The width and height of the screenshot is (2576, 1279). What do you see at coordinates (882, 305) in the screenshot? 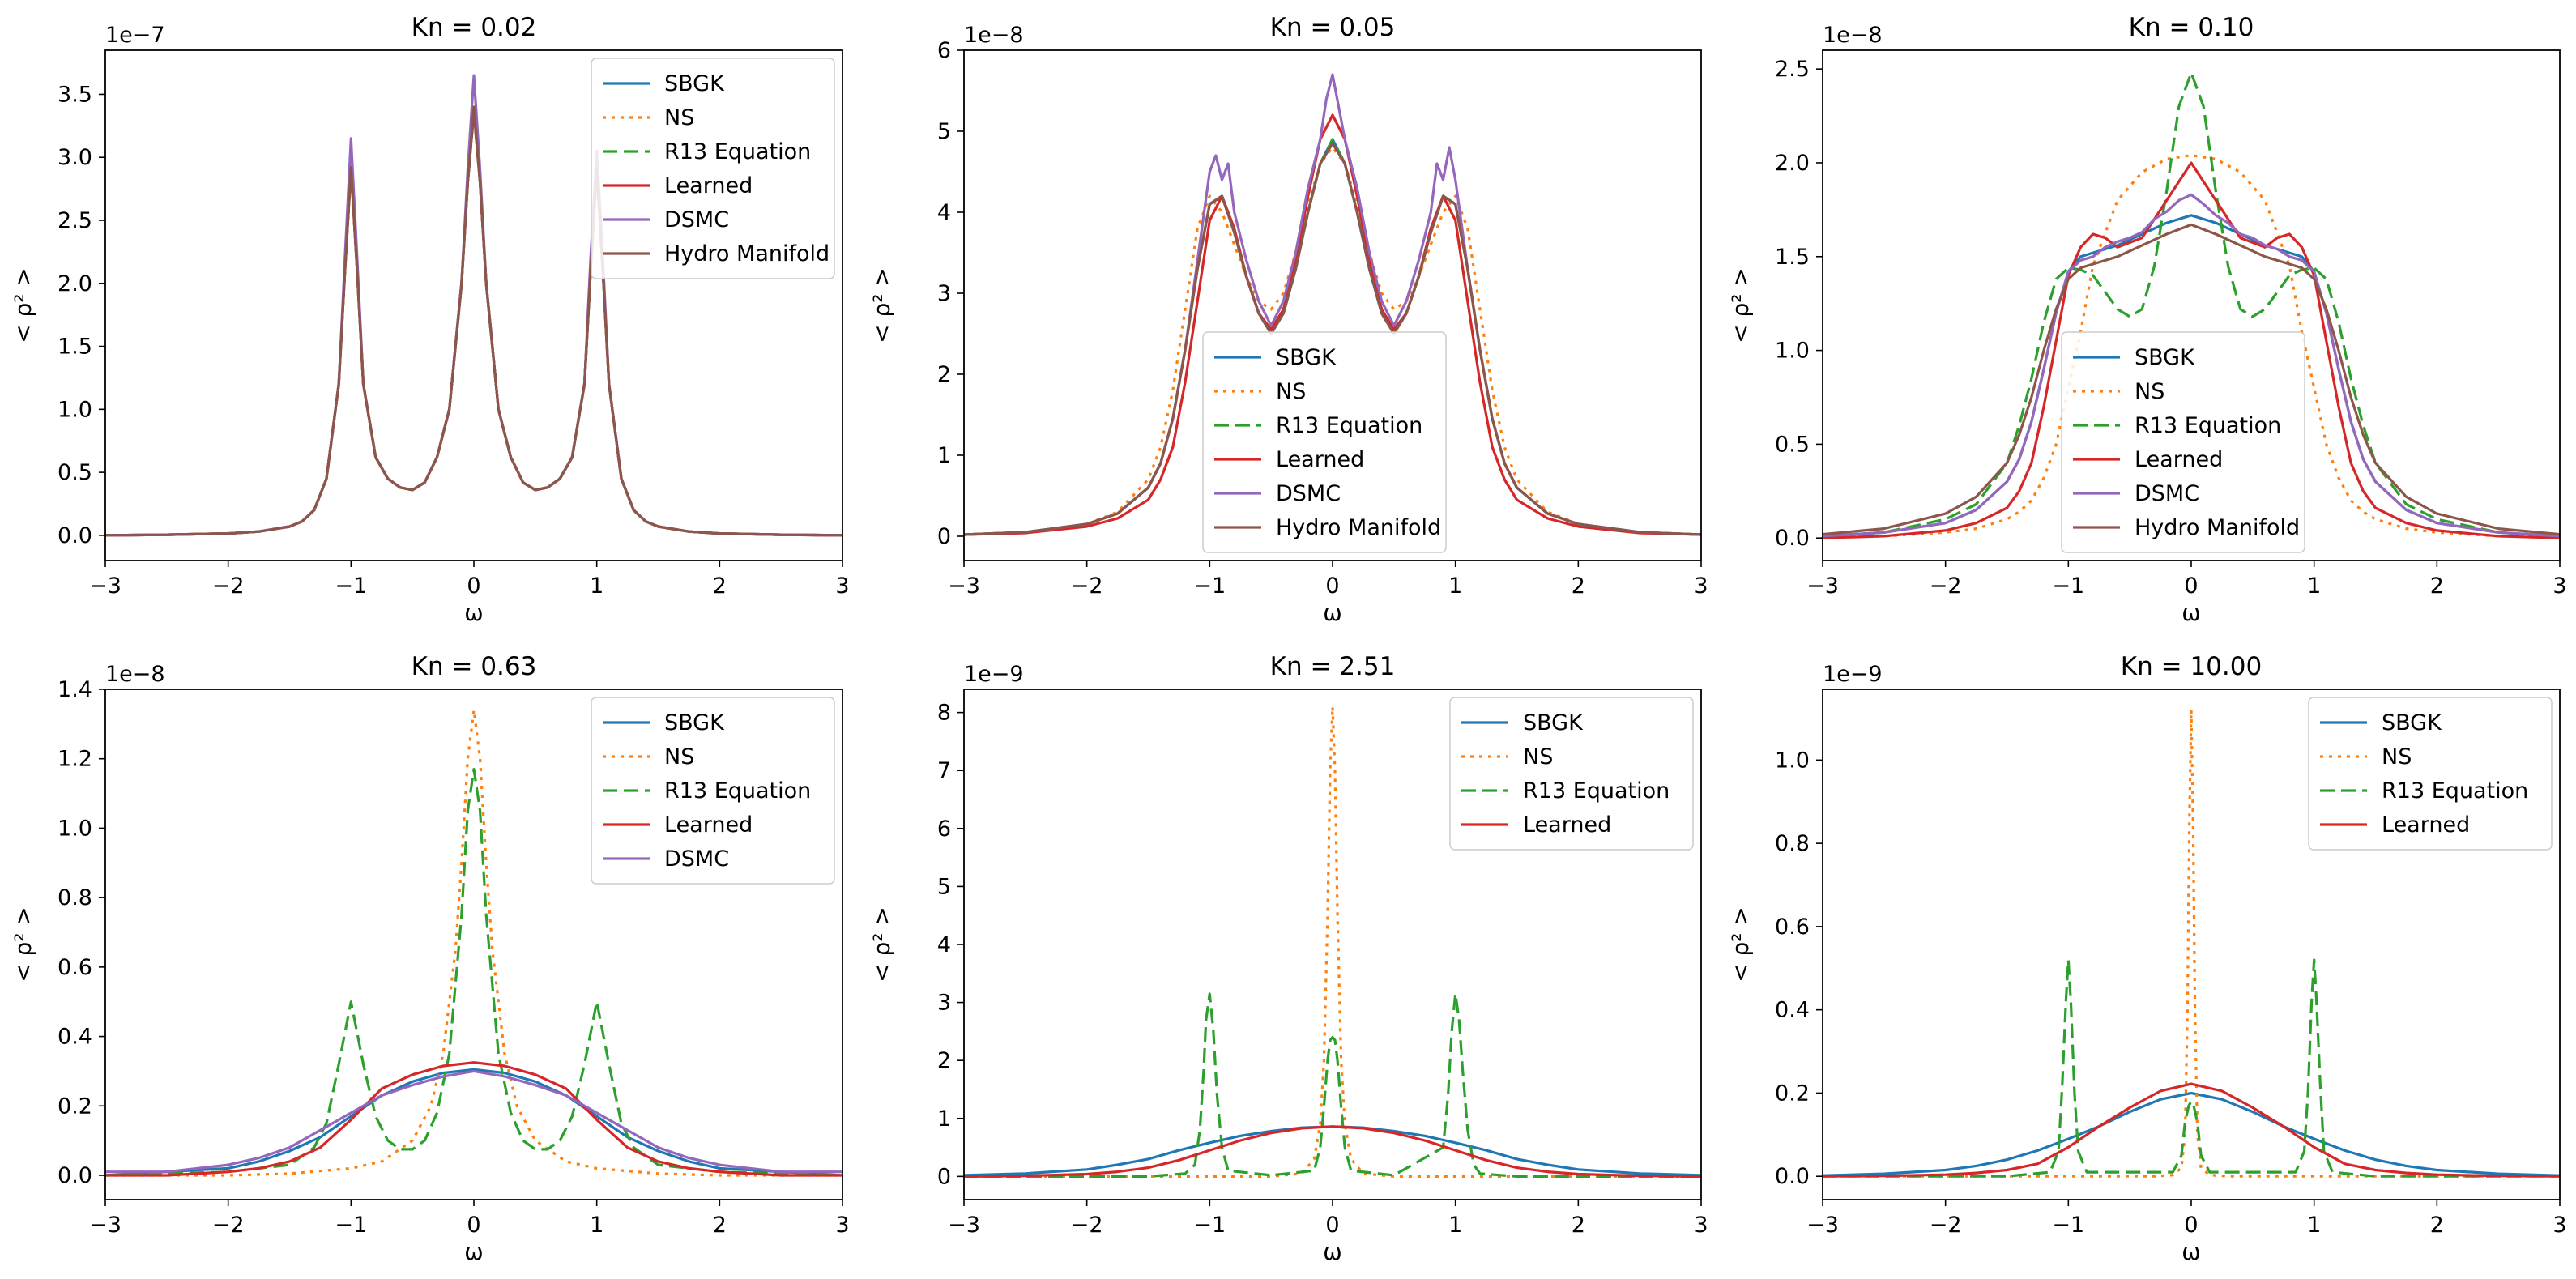
I see `y-axis-label: < ρ² >` at bounding box center [882, 305].